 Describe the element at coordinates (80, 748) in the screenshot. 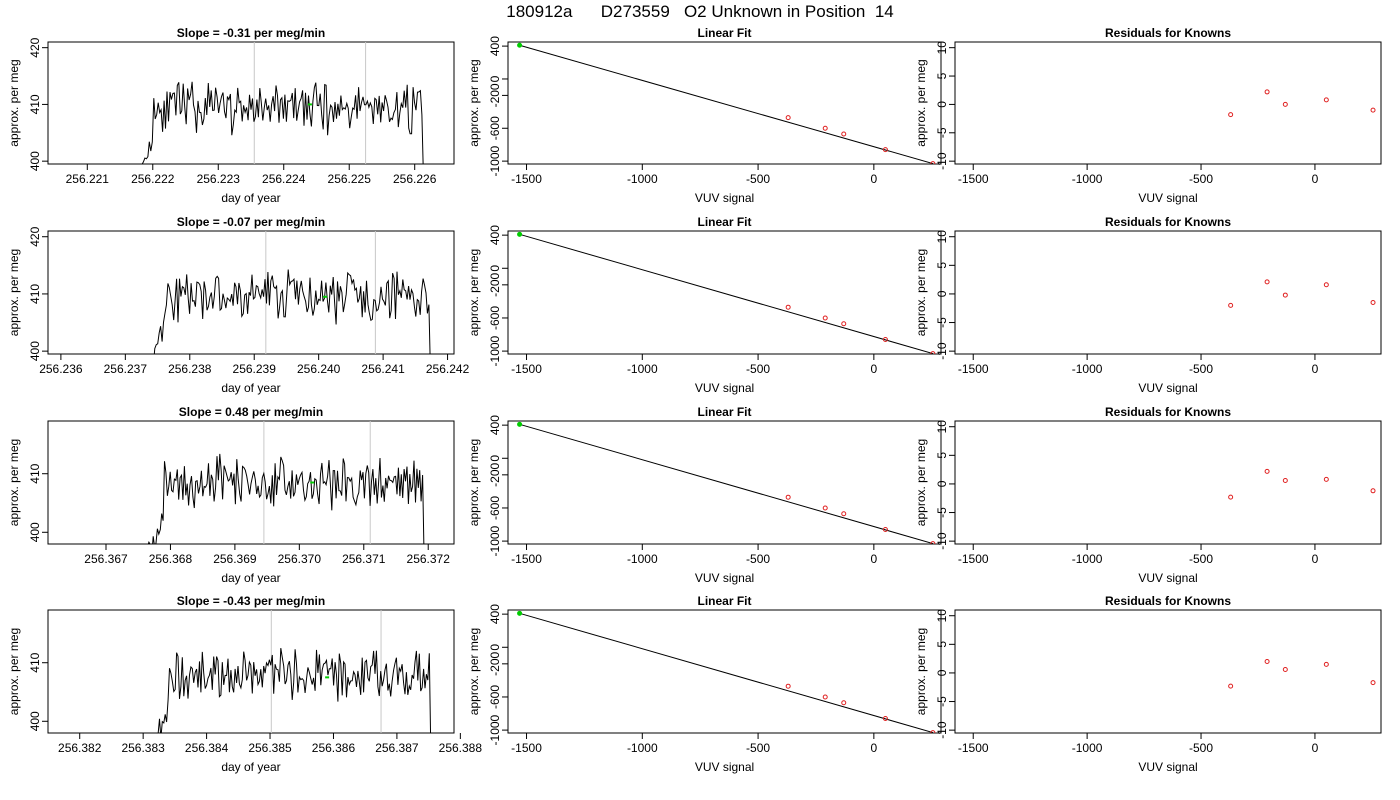

I see `x-tick-label: 256.382` at that location.